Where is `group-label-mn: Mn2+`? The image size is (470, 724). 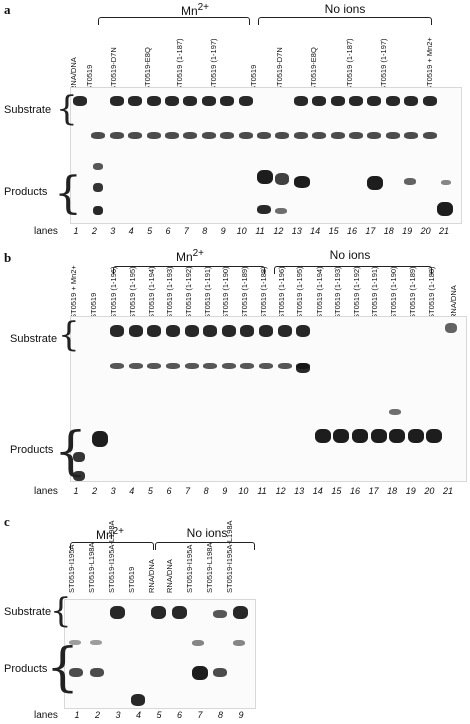
group-label-mn: Mn2+ is located at coordinates (110, 534).